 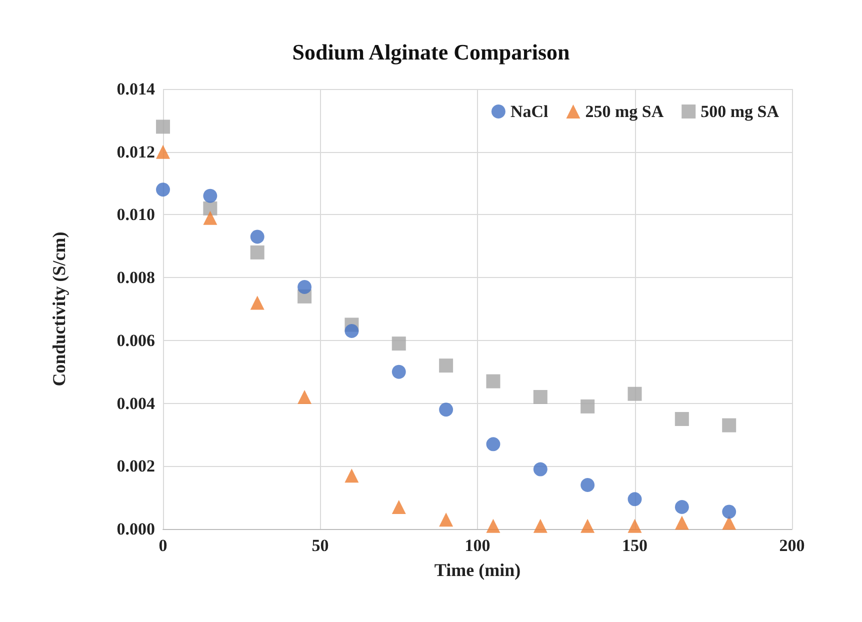 I want to click on y-tick-label: 0.004, so click(x=136, y=403).